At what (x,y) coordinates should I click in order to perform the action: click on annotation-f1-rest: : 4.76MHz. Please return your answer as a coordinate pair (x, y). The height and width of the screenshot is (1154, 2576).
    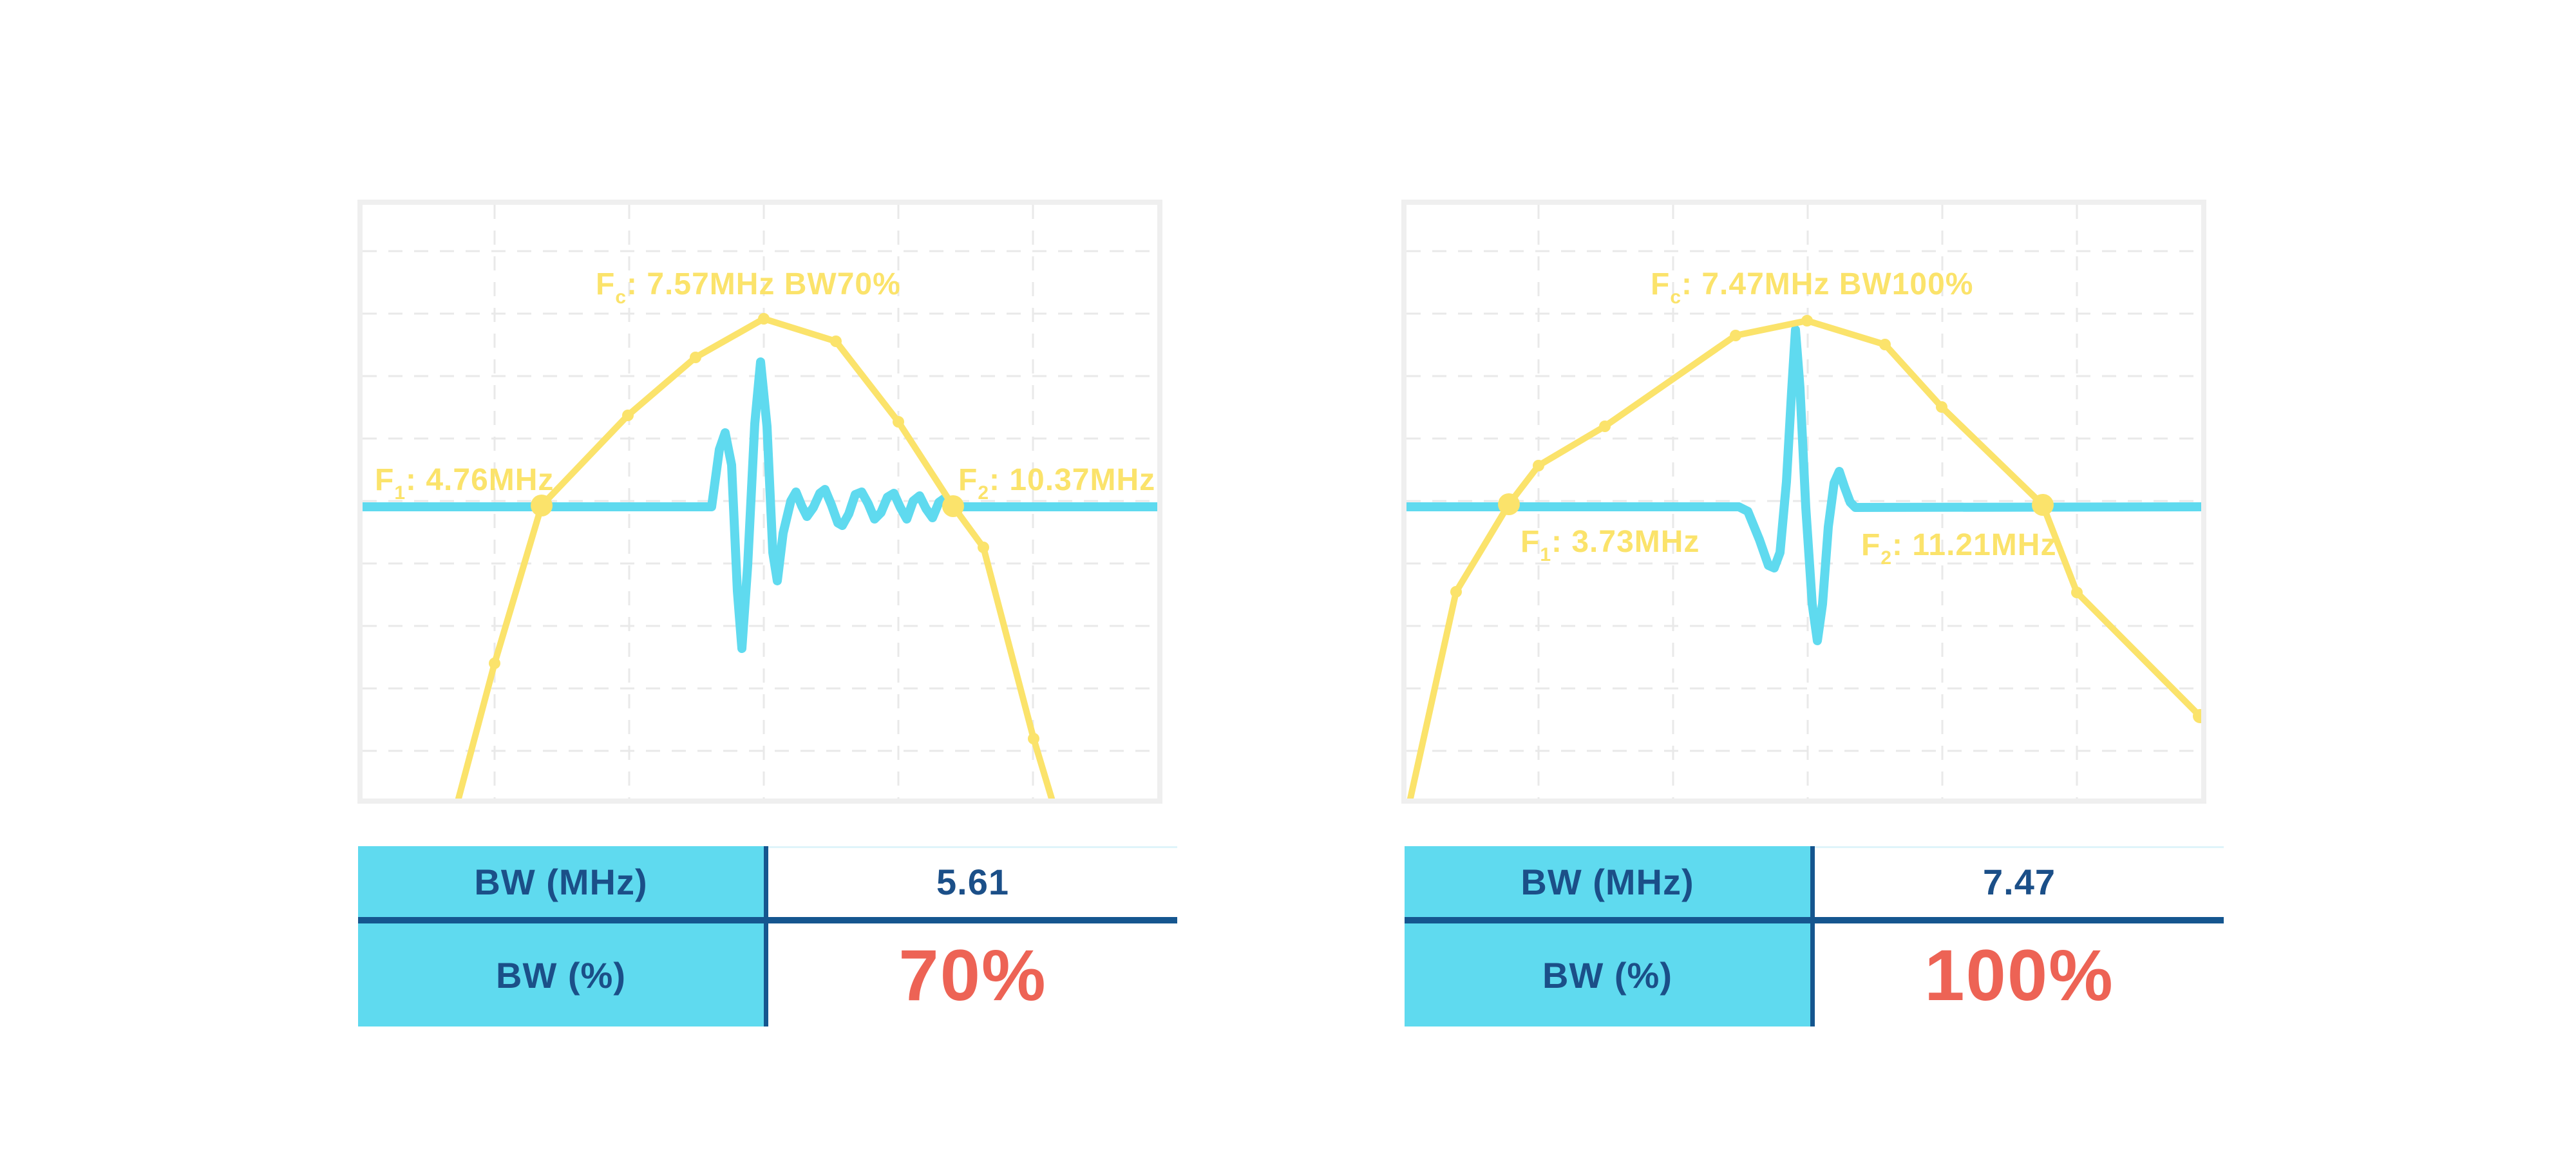
    Looking at the image, I should click on (480, 480).